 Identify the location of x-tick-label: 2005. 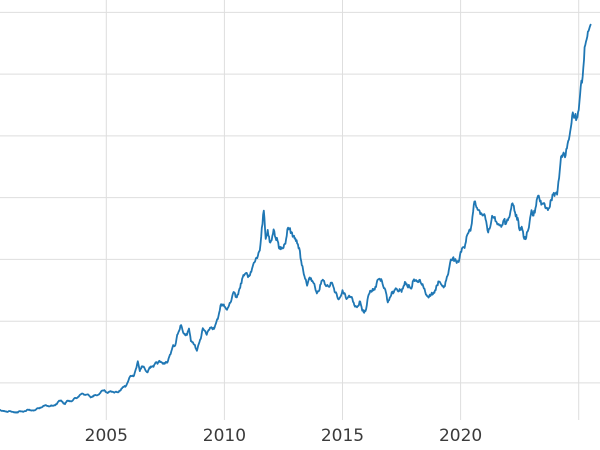
(106, 436).